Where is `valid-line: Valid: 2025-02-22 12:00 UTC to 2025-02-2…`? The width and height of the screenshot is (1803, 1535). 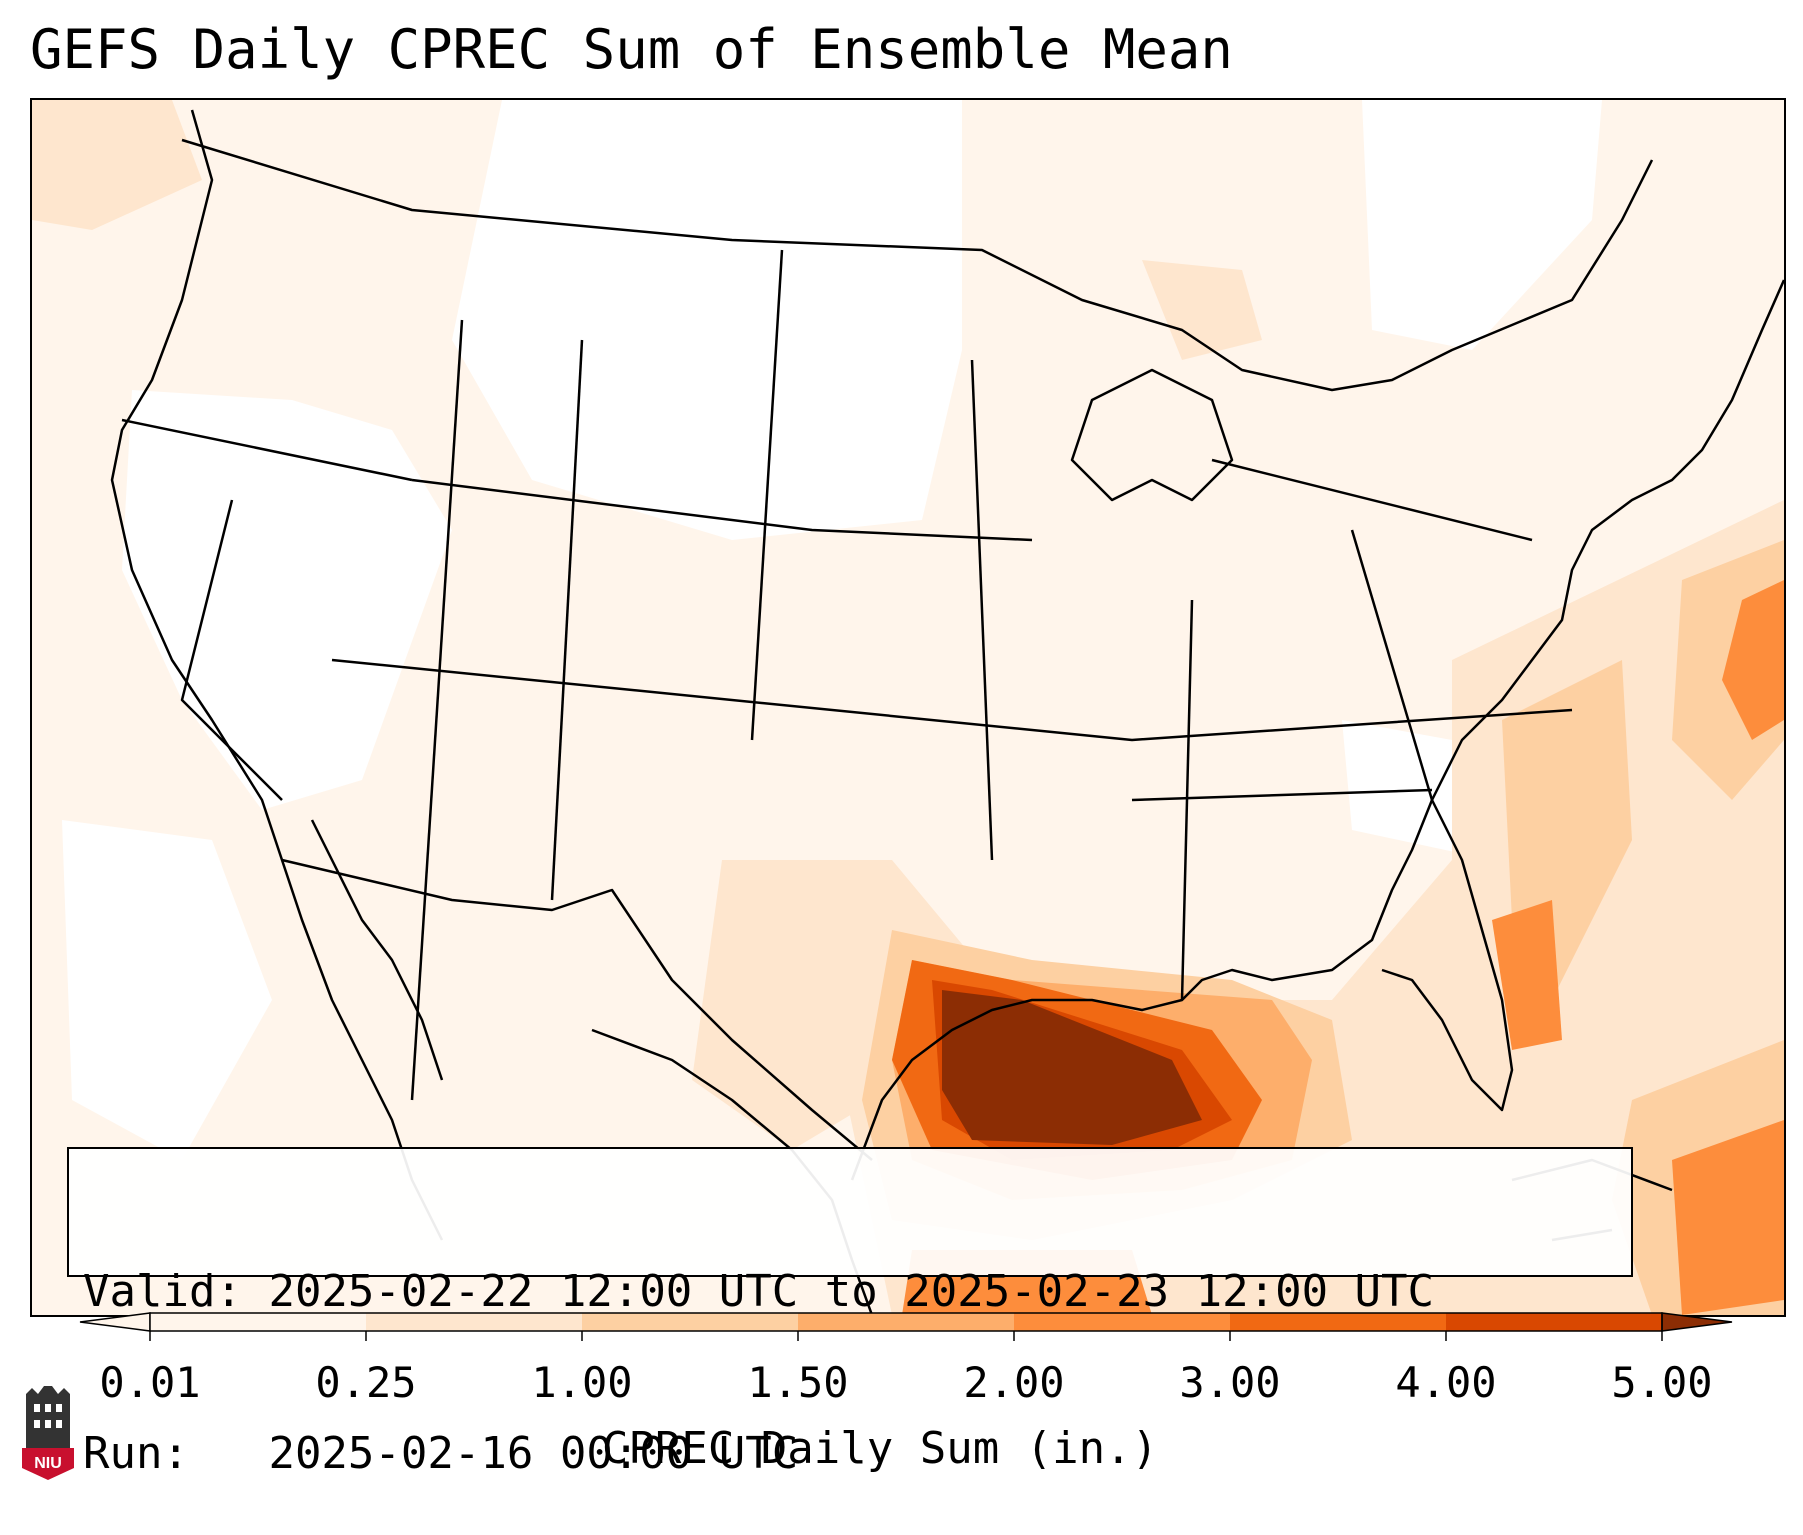
valid-line: Valid: 2025-02-22 12:00 UTC to 2025-02-2… is located at coordinates (857, 1292).